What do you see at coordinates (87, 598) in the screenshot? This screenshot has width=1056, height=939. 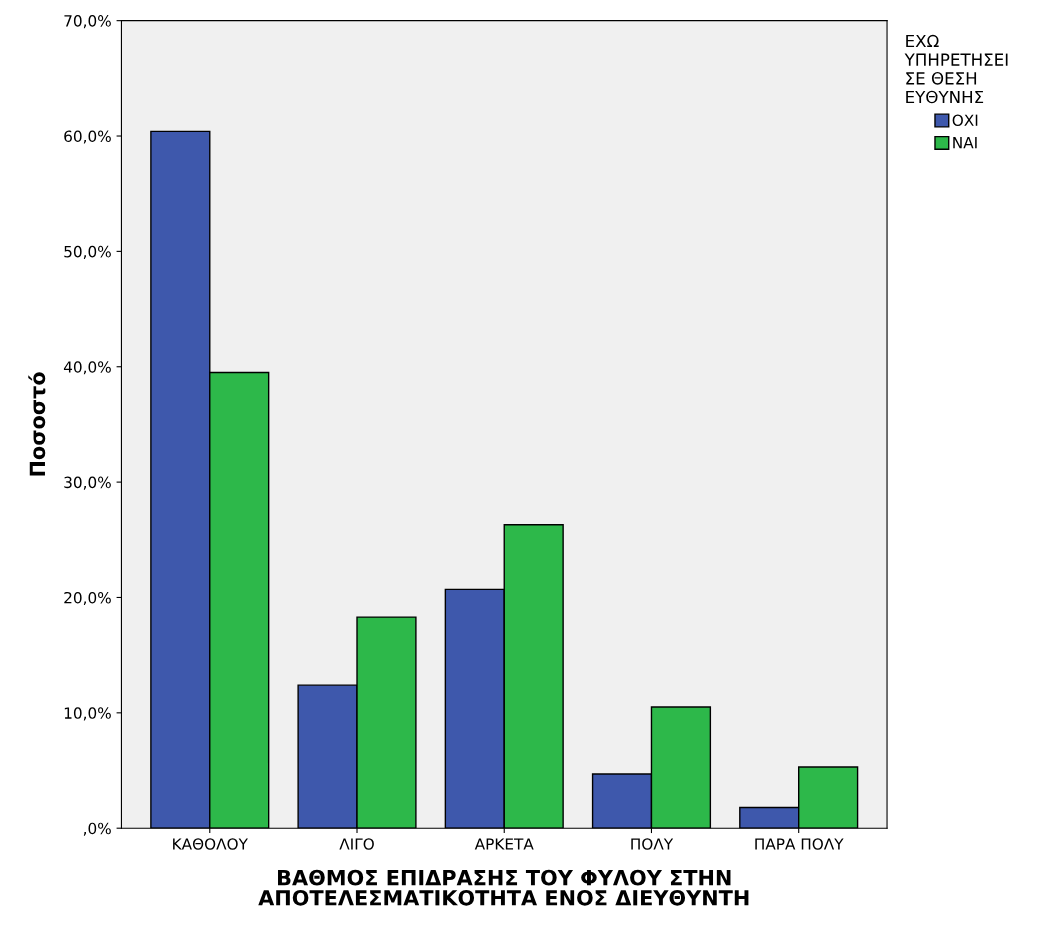 I see `y-tick-label: 20,0%` at bounding box center [87, 598].